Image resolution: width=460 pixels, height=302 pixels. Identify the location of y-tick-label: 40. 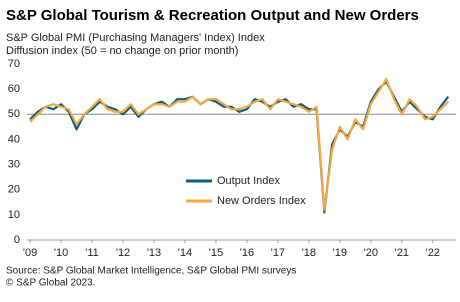
(14, 139).